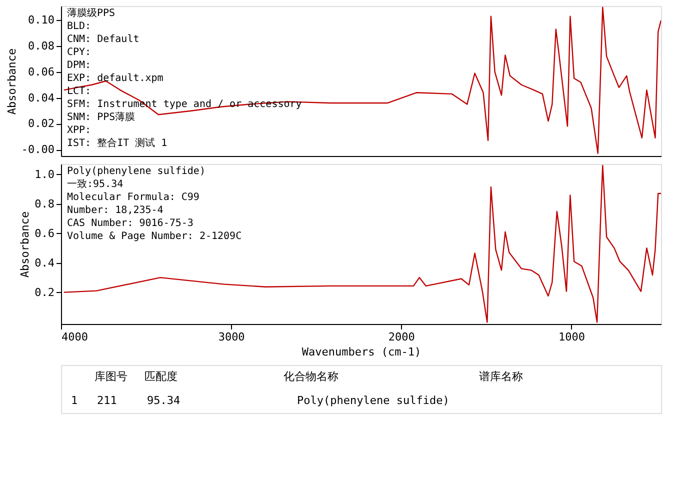 This screenshot has height=490, width=691. Describe the element at coordinates (501, 376) in the screenshot. I see `text: 谱库名称` at that location.